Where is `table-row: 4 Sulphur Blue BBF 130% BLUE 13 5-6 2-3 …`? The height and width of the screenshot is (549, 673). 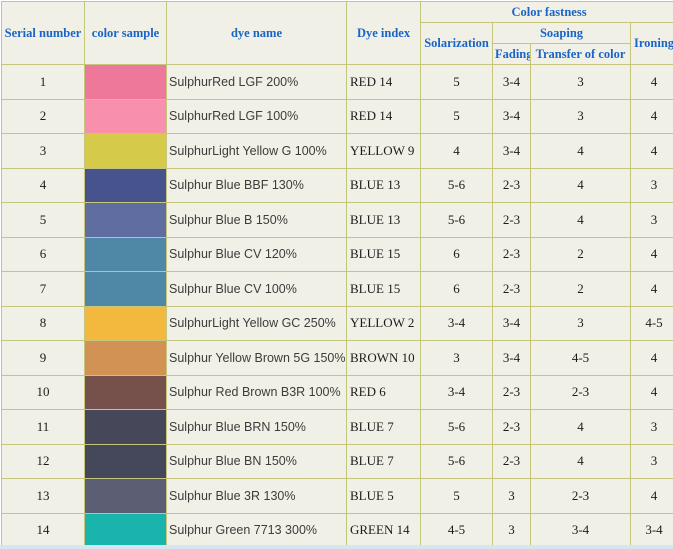 table-row: 4 Sulphur Blue BBF 130% BLUE 13 5-6 2-3 … is located at coordinates (337, 185).